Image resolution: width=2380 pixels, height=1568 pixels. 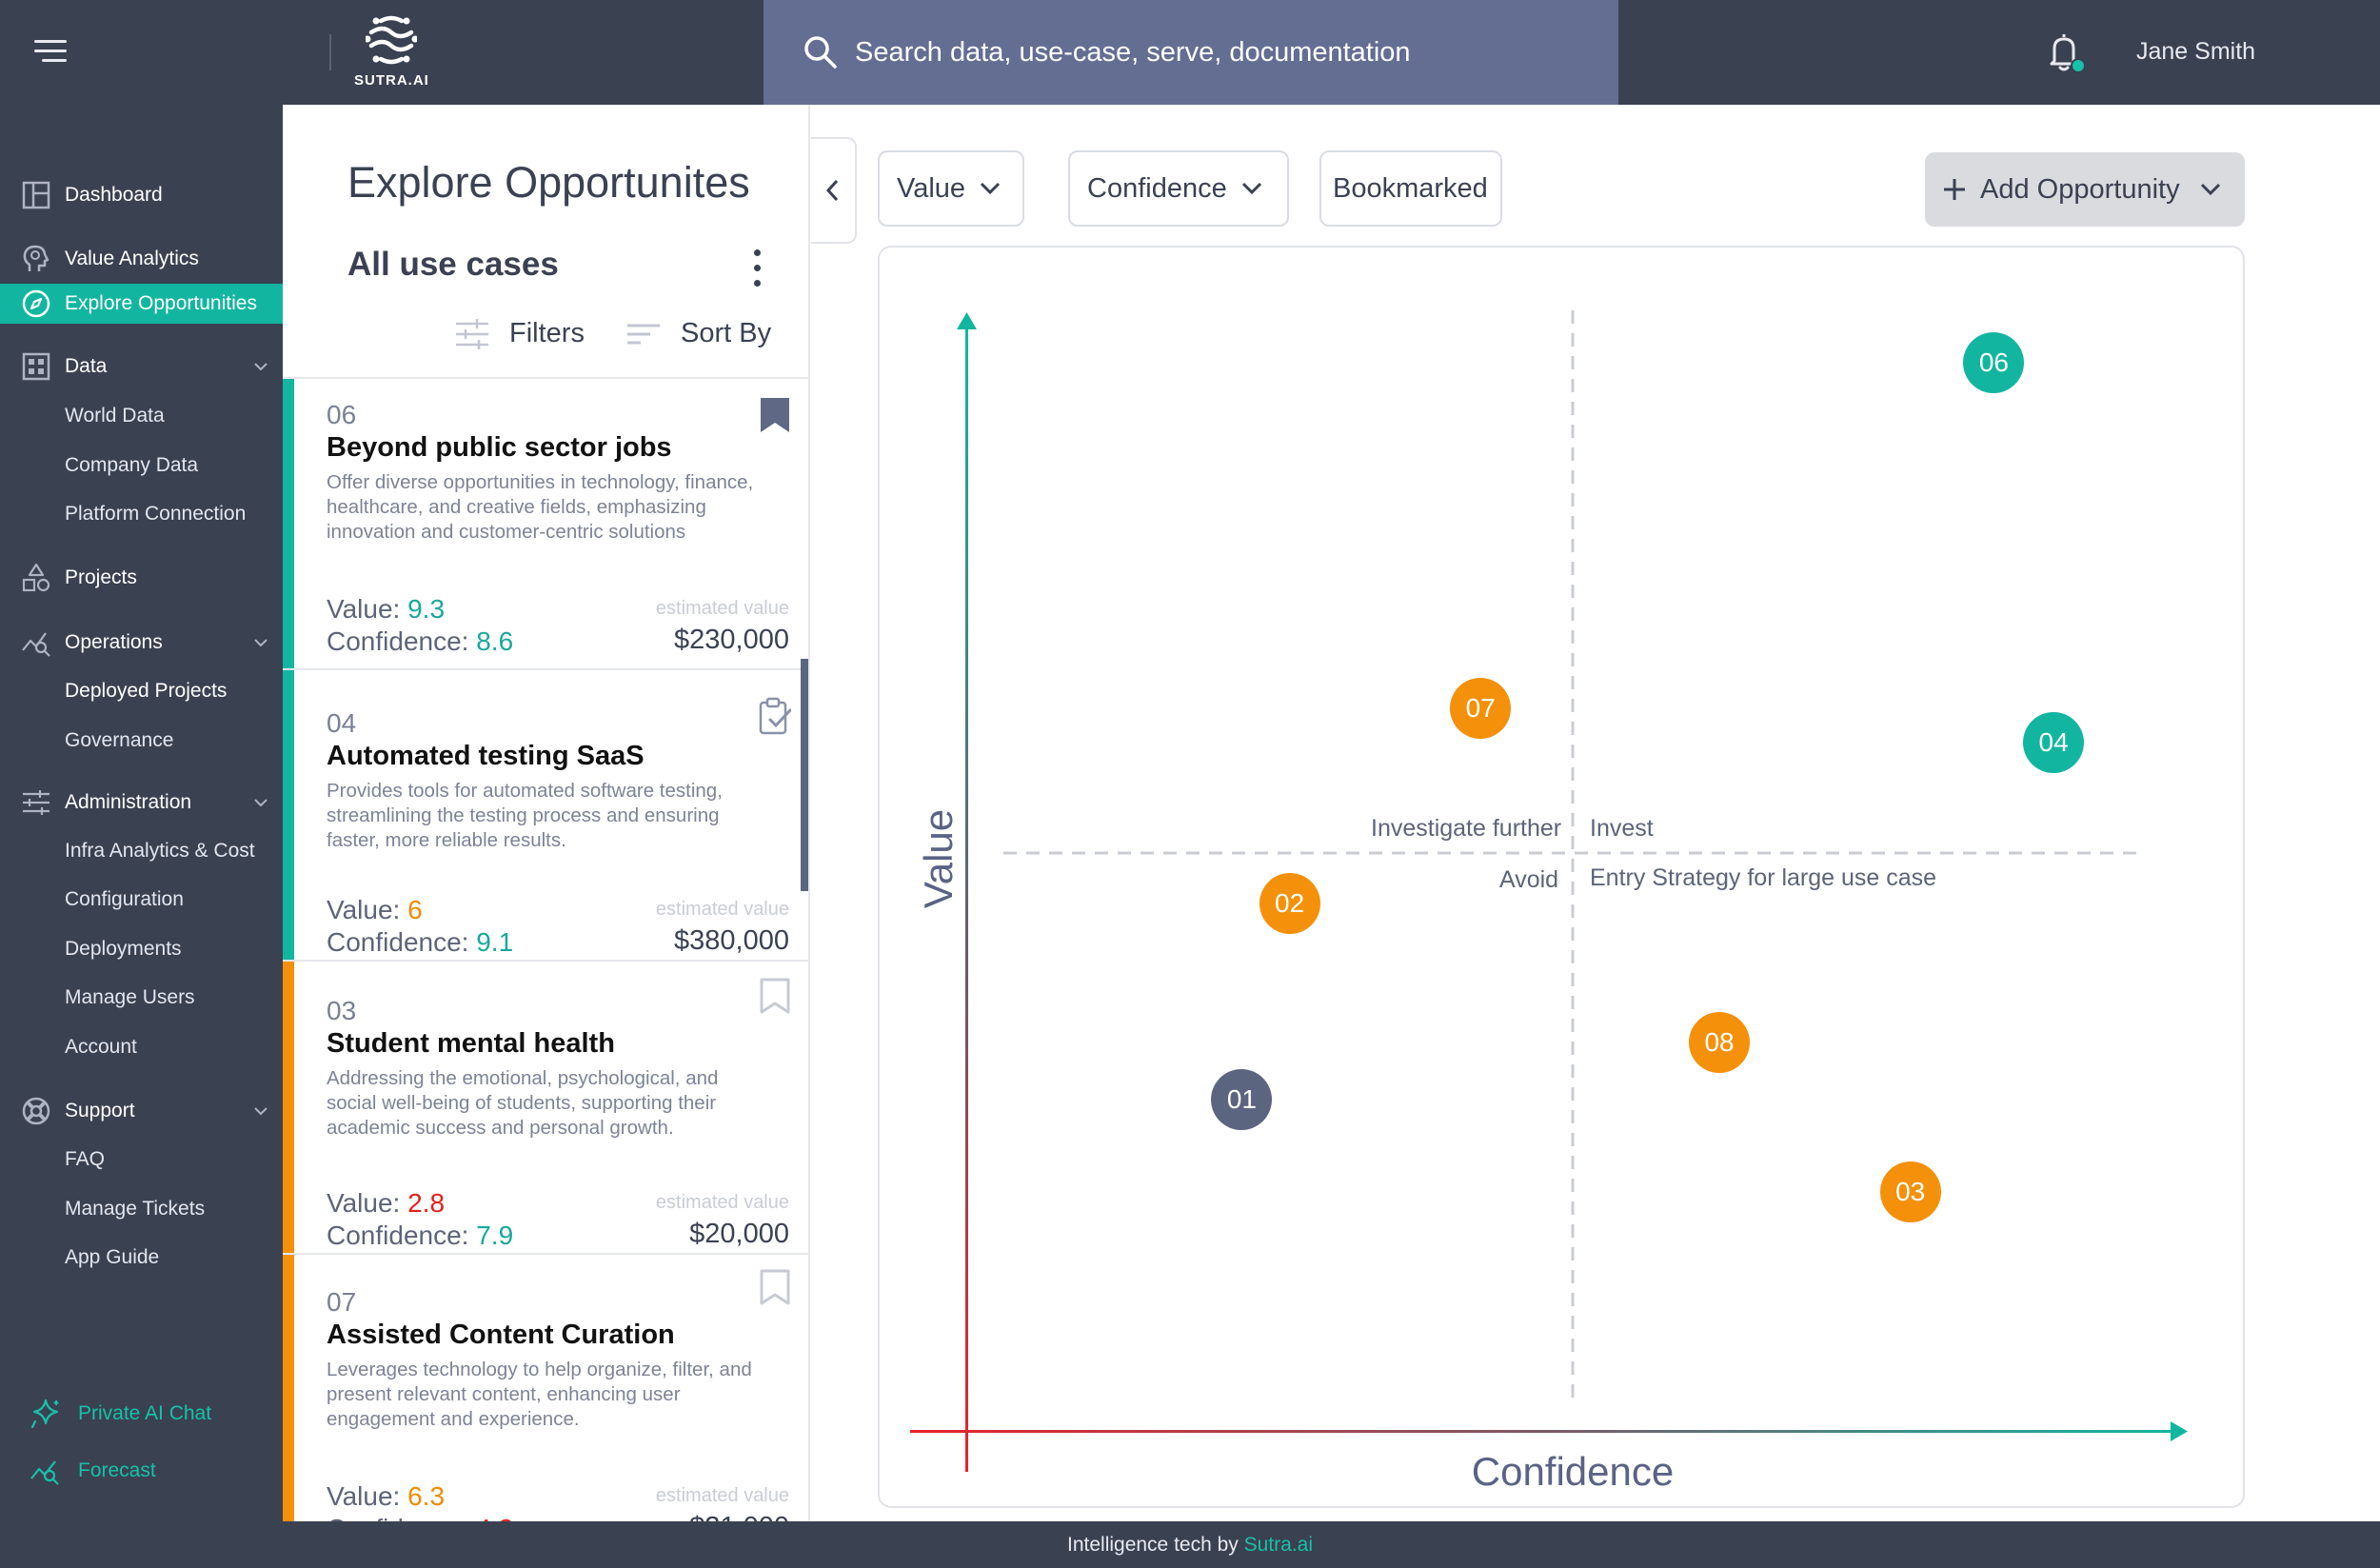 I want to click on sidebar-subitem-account: Account, so click(x=101, y=1047).